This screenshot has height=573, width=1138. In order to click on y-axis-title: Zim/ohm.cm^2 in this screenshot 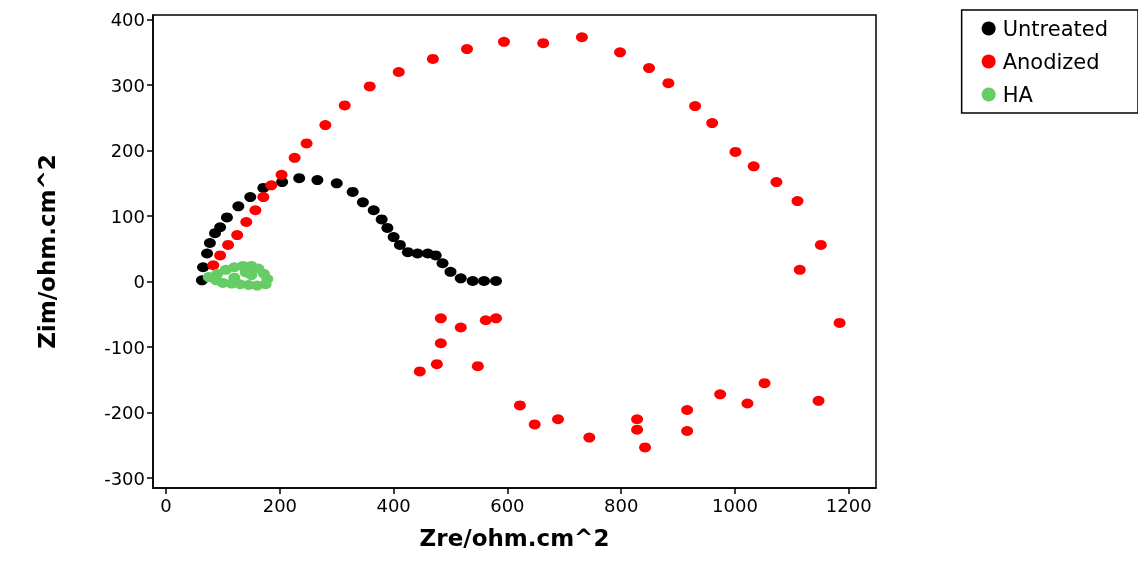, I will do `click(46, 251)`.